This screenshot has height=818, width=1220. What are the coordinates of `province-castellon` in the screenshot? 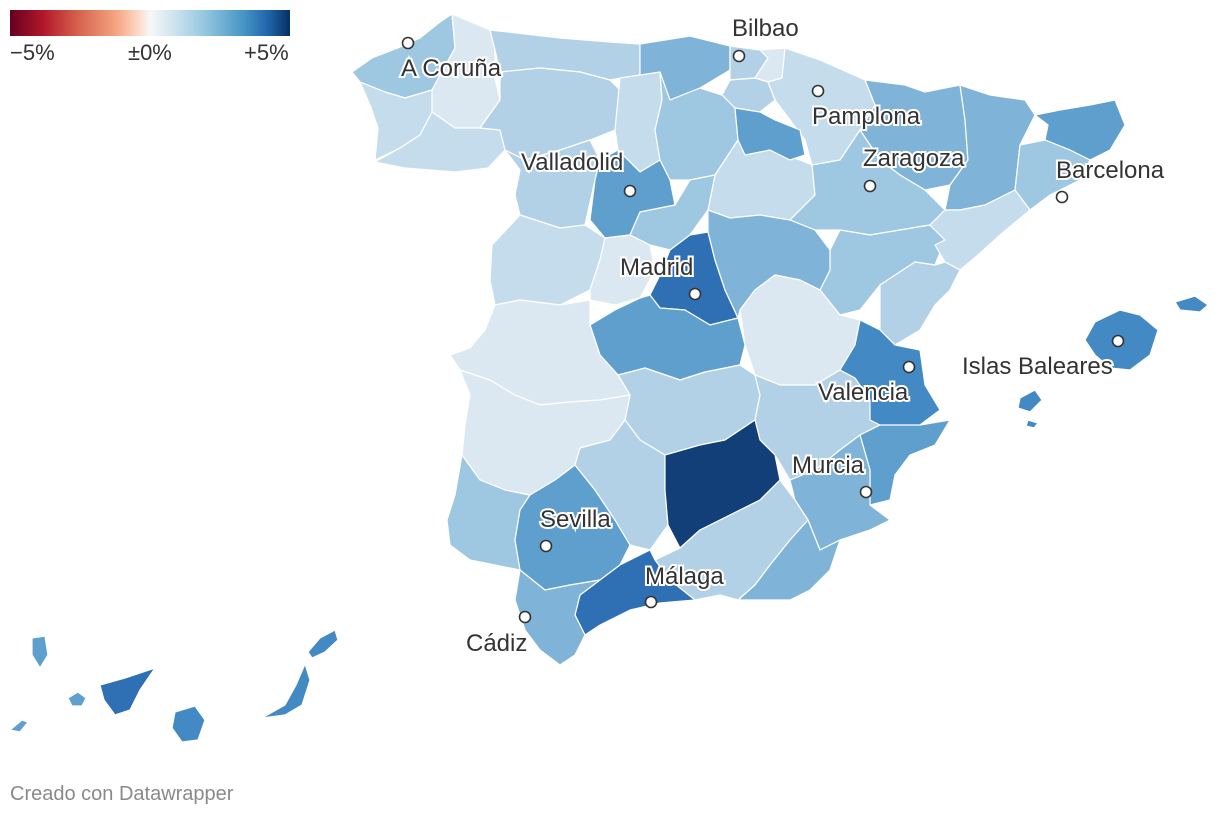 It's located at (920, 303).